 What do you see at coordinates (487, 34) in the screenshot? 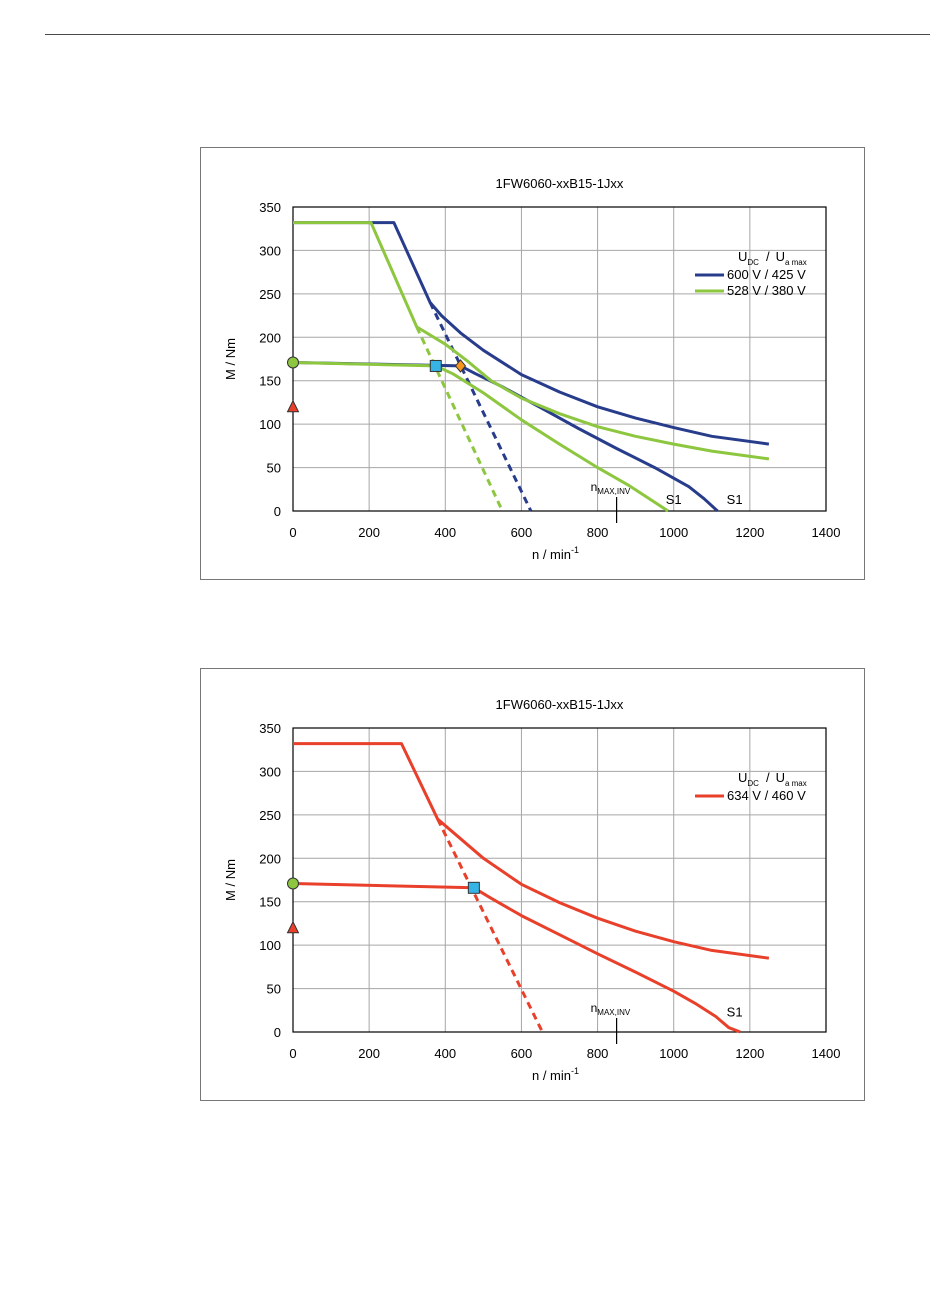
I see `page-top-rule` at bounding box center [487, 34].